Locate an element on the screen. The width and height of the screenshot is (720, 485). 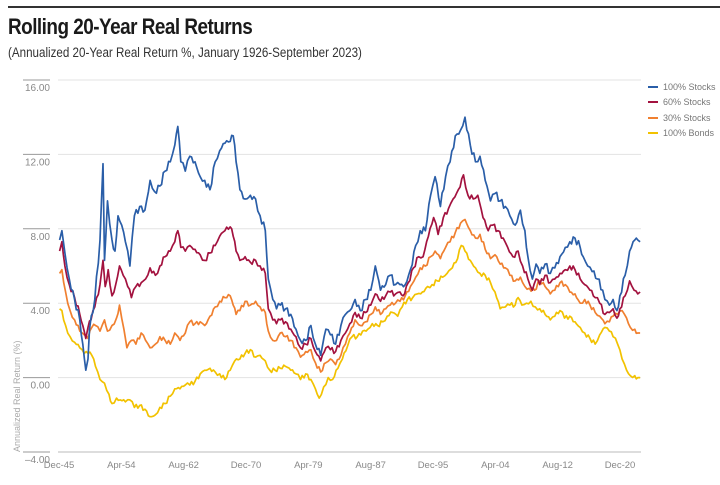
legend-item: 100% Bonds is located at coordinates (682, 134).